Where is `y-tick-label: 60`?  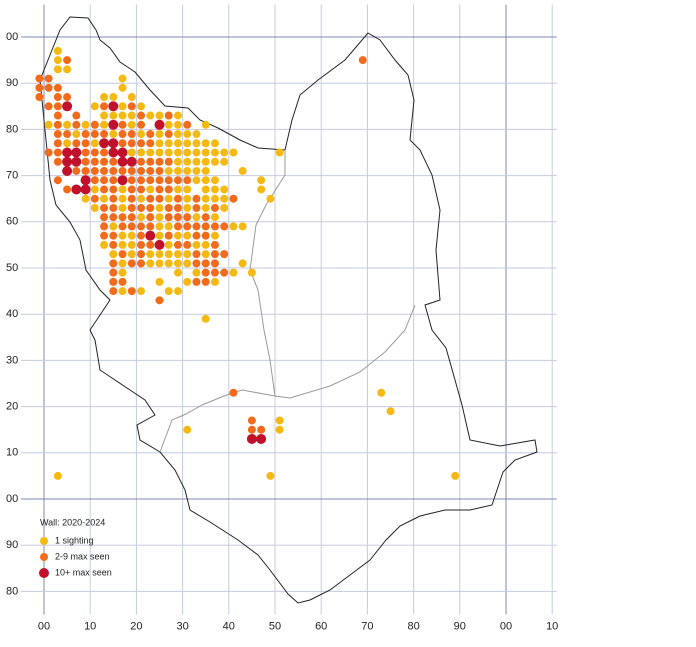
y-tick-label: 60 is located at coordinates (12, 222).